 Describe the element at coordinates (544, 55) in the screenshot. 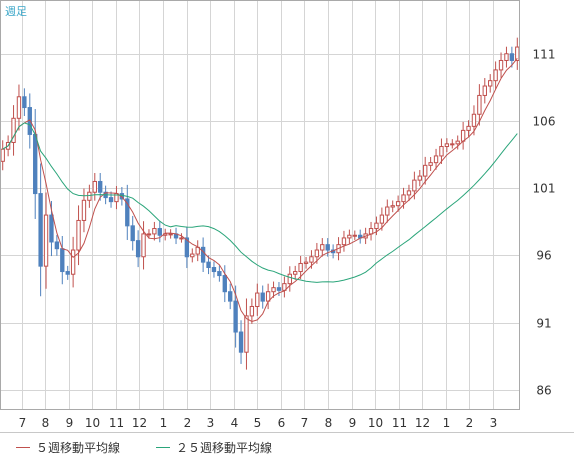

I see `y-tick-label: 111` at that location.